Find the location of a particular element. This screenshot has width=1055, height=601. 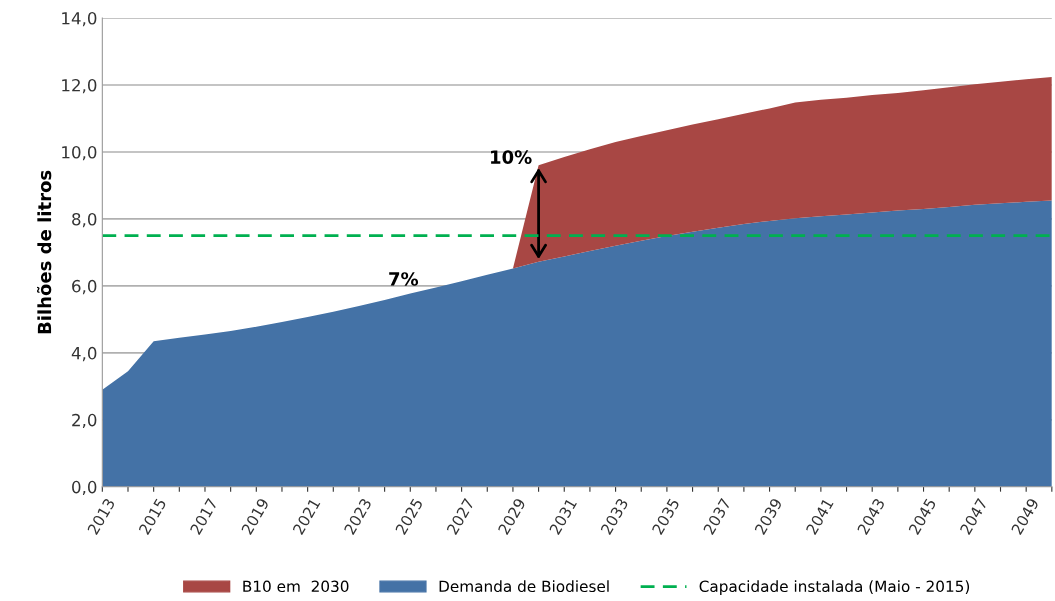

annotation: 10% is located at coordinates (511, 157).